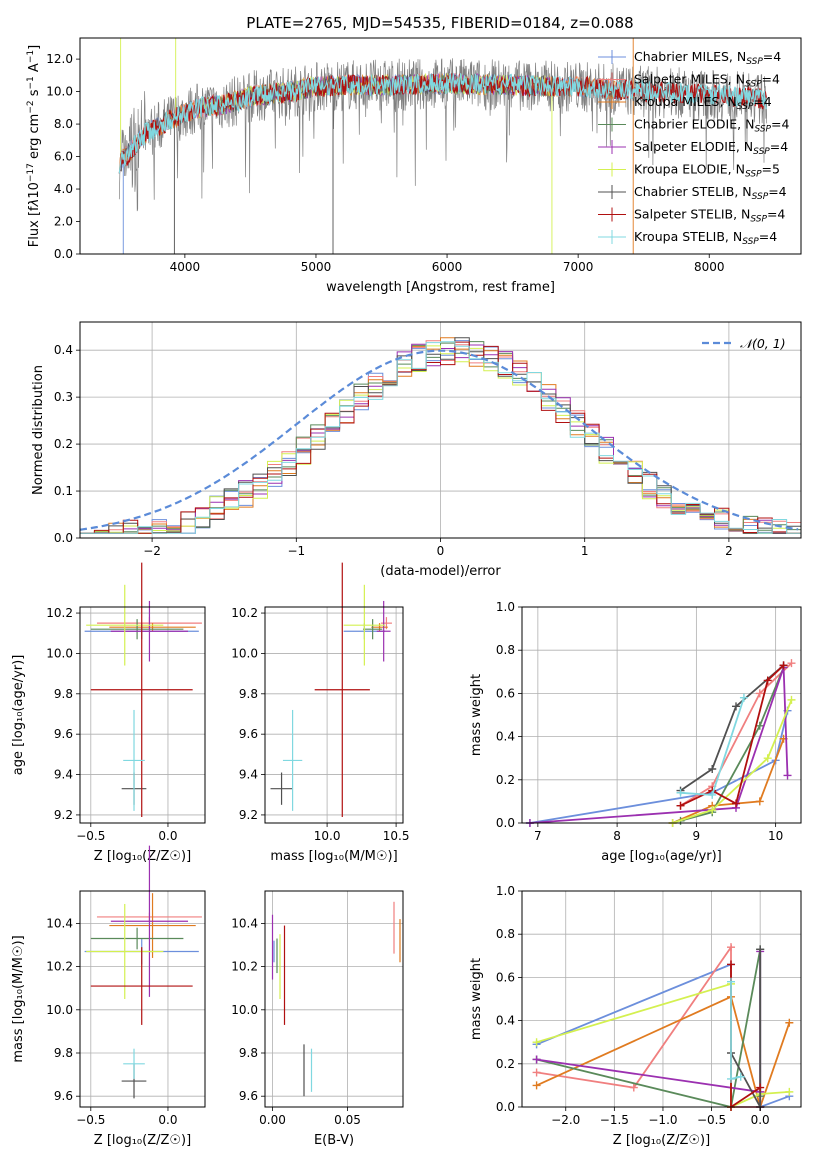 The image size is (819, 1174). What do you see at coordinates (63, 157) in the screenshot?
I see `spectrum-ytick-label: 6.0` at bounding box center [63, 157].